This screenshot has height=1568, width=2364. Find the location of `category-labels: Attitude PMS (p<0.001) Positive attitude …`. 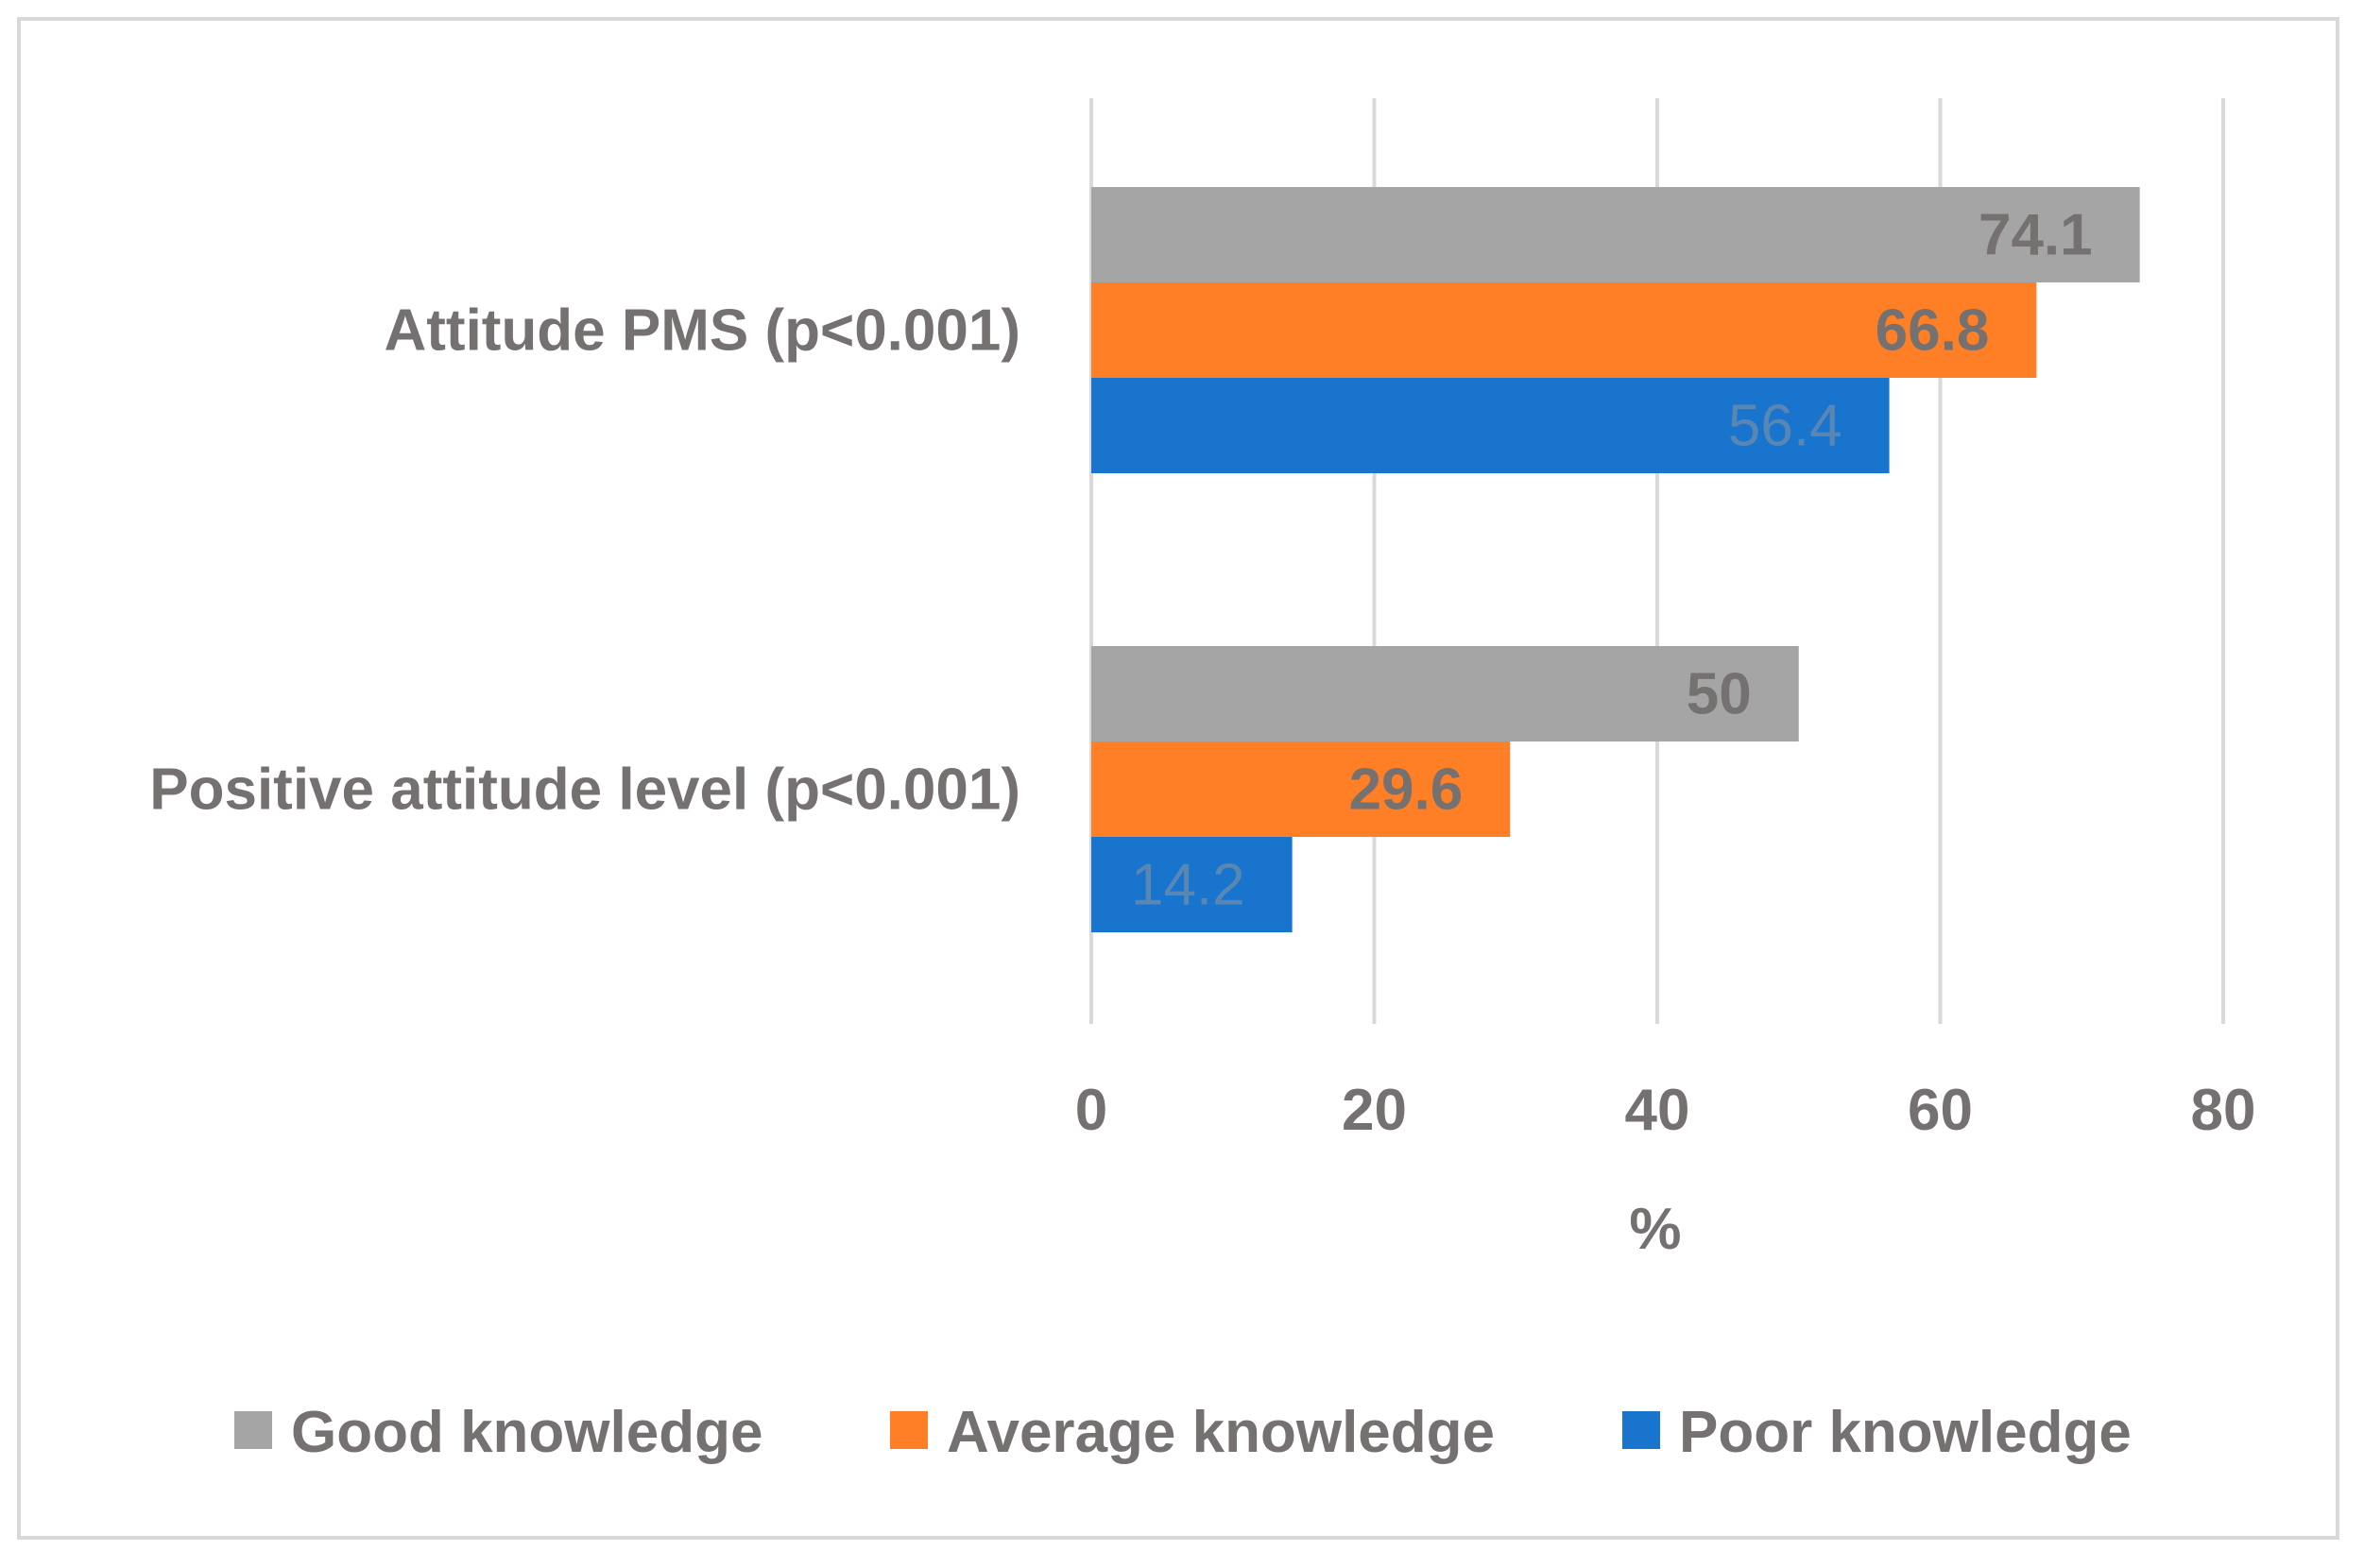

category-labels: Attitude PMS (p<0.001) Positive attitude … is located at coordinates (584, 560).